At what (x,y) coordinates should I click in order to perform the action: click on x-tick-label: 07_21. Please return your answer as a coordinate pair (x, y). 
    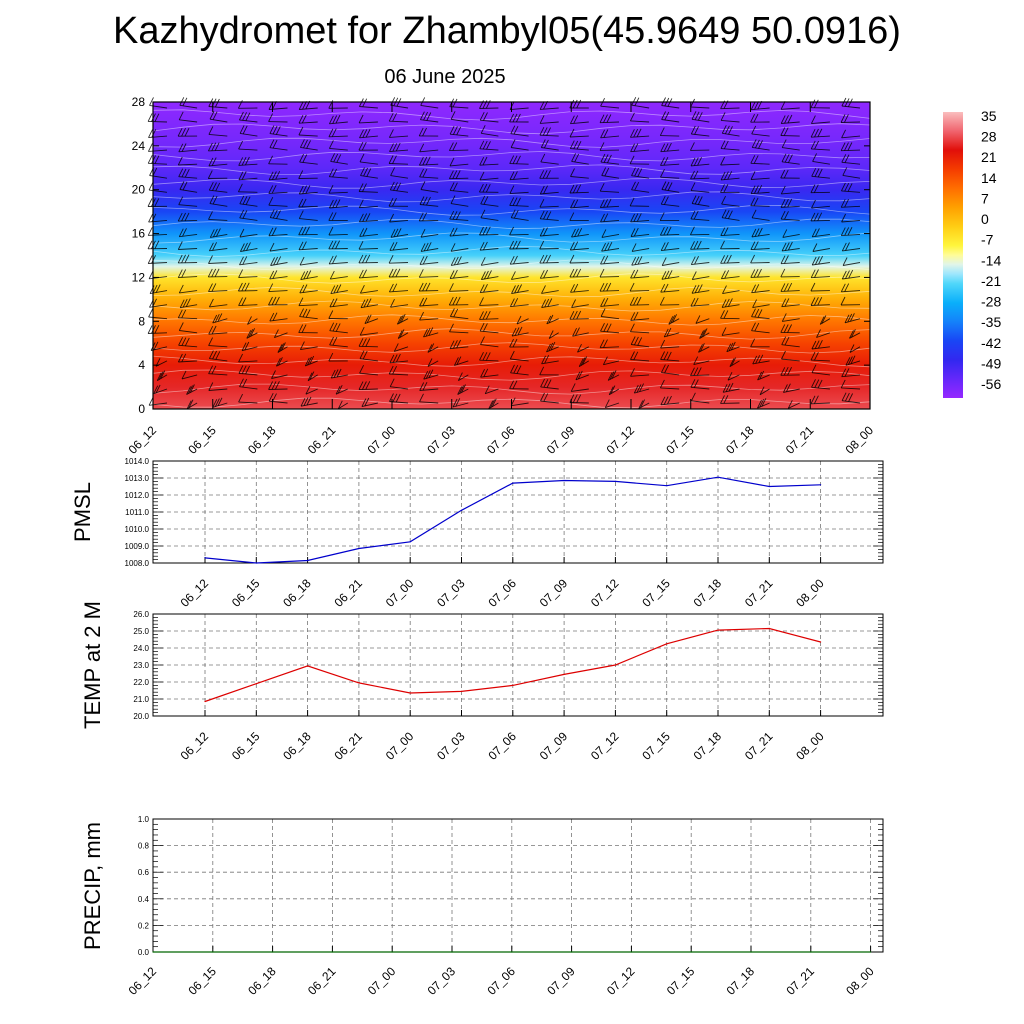
    Looking at the image, I should click on (800, 440).